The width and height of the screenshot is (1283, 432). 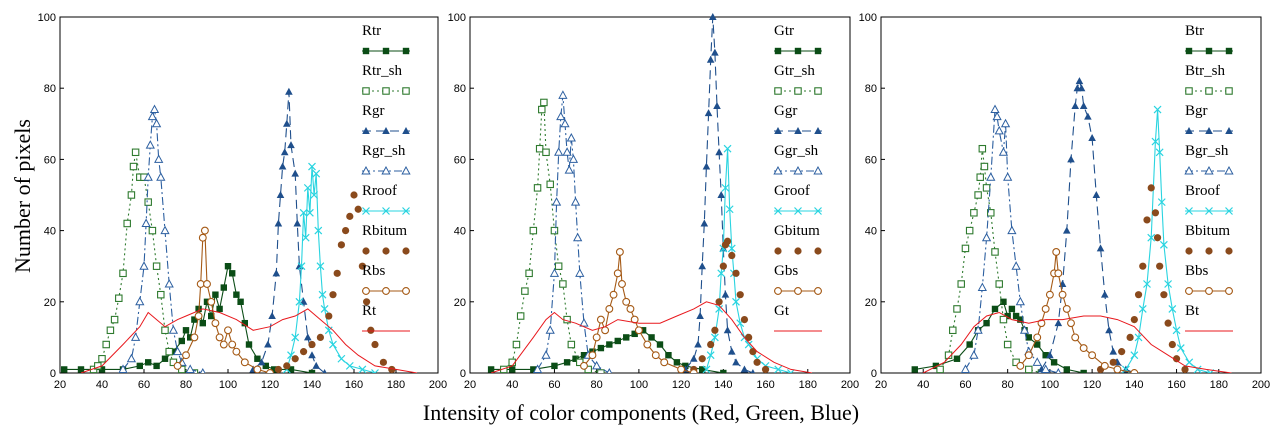 What do you see at coordinates (798, 170) in the screenshot?
I see `legend-marker-ggr-sh` at bounding box center [798, 170].